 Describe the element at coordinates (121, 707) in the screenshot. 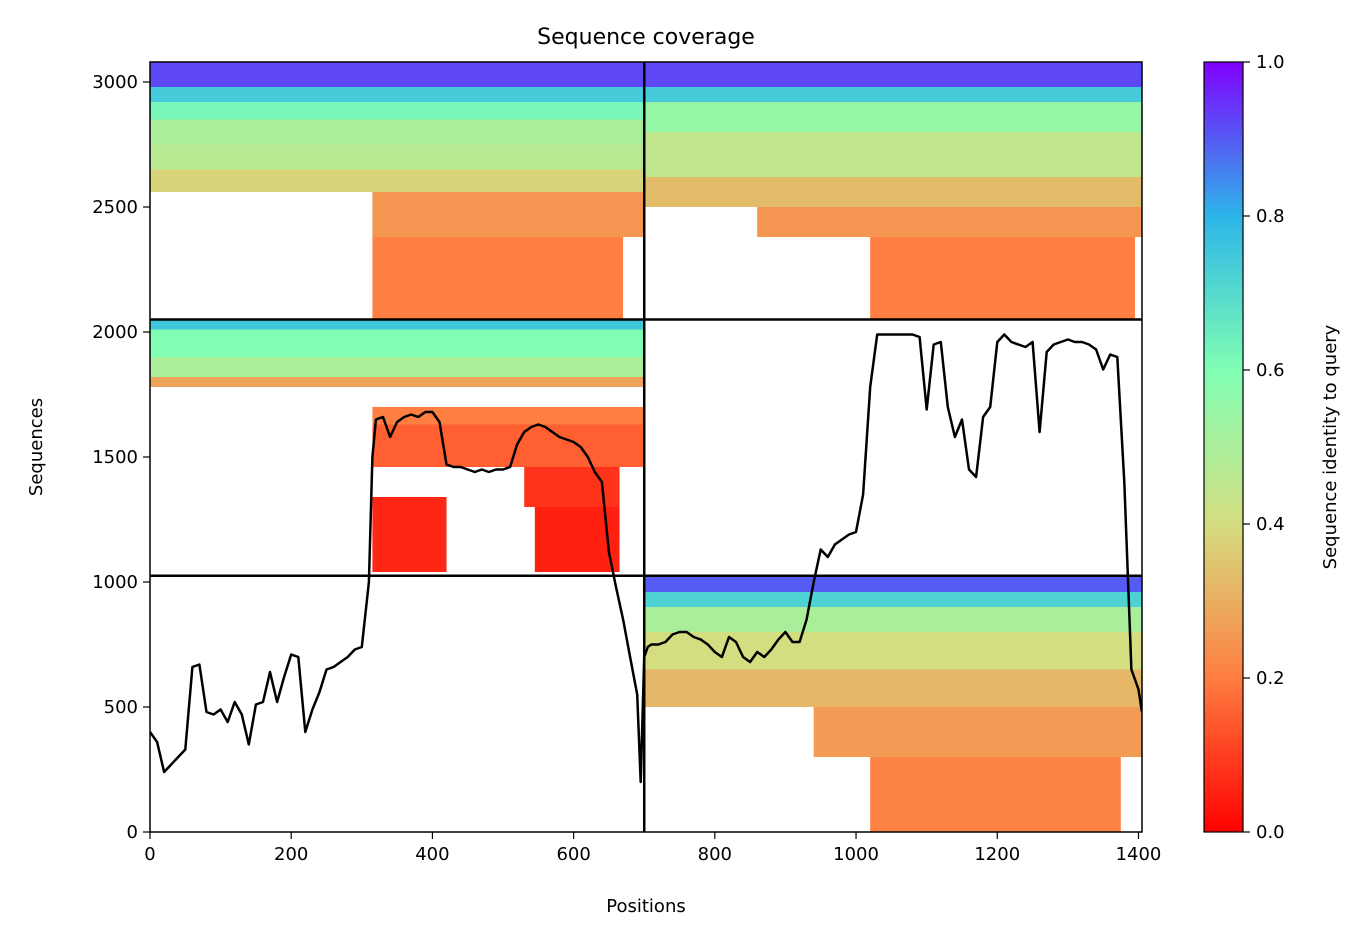

I see `y-tick-label: 500` at that location.